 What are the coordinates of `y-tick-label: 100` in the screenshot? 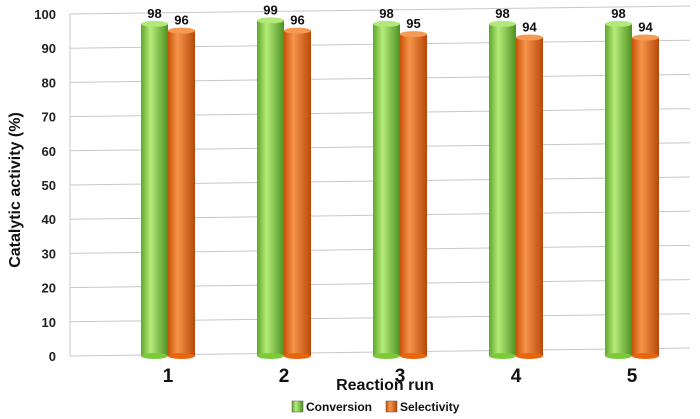 It's located at (45, 14).